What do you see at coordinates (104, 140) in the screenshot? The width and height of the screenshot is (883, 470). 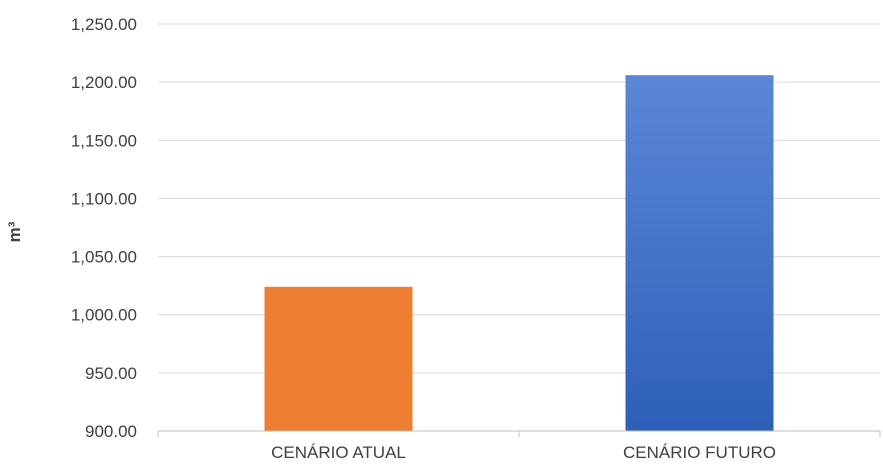 I see `y-tick-label: 1,150.00` at bounding box center [104, 140].